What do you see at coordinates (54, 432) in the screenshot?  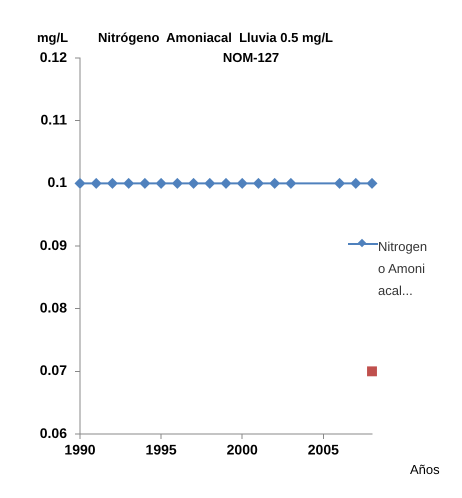 I see `y-tick-label: 0.06` at bounding box center [54, 432].